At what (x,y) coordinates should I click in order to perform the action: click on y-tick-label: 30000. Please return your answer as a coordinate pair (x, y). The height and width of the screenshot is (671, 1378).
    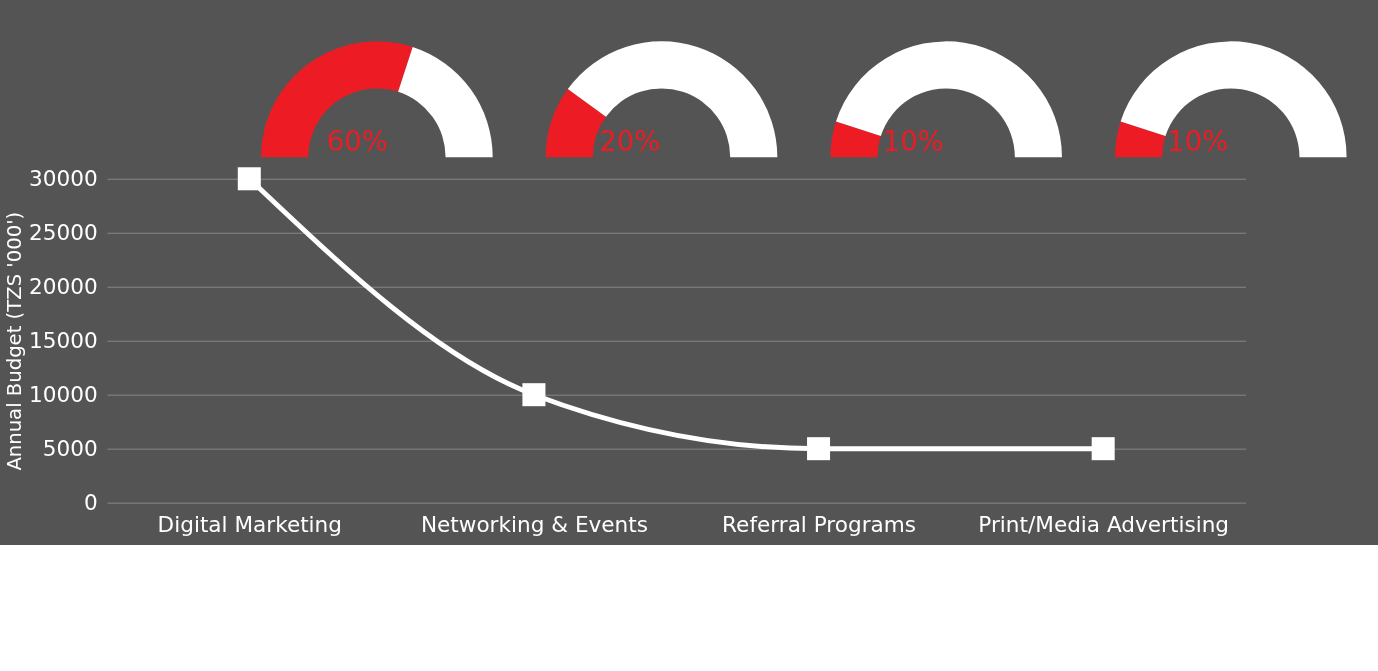
    Looking at the image, I should click on (63, 179).